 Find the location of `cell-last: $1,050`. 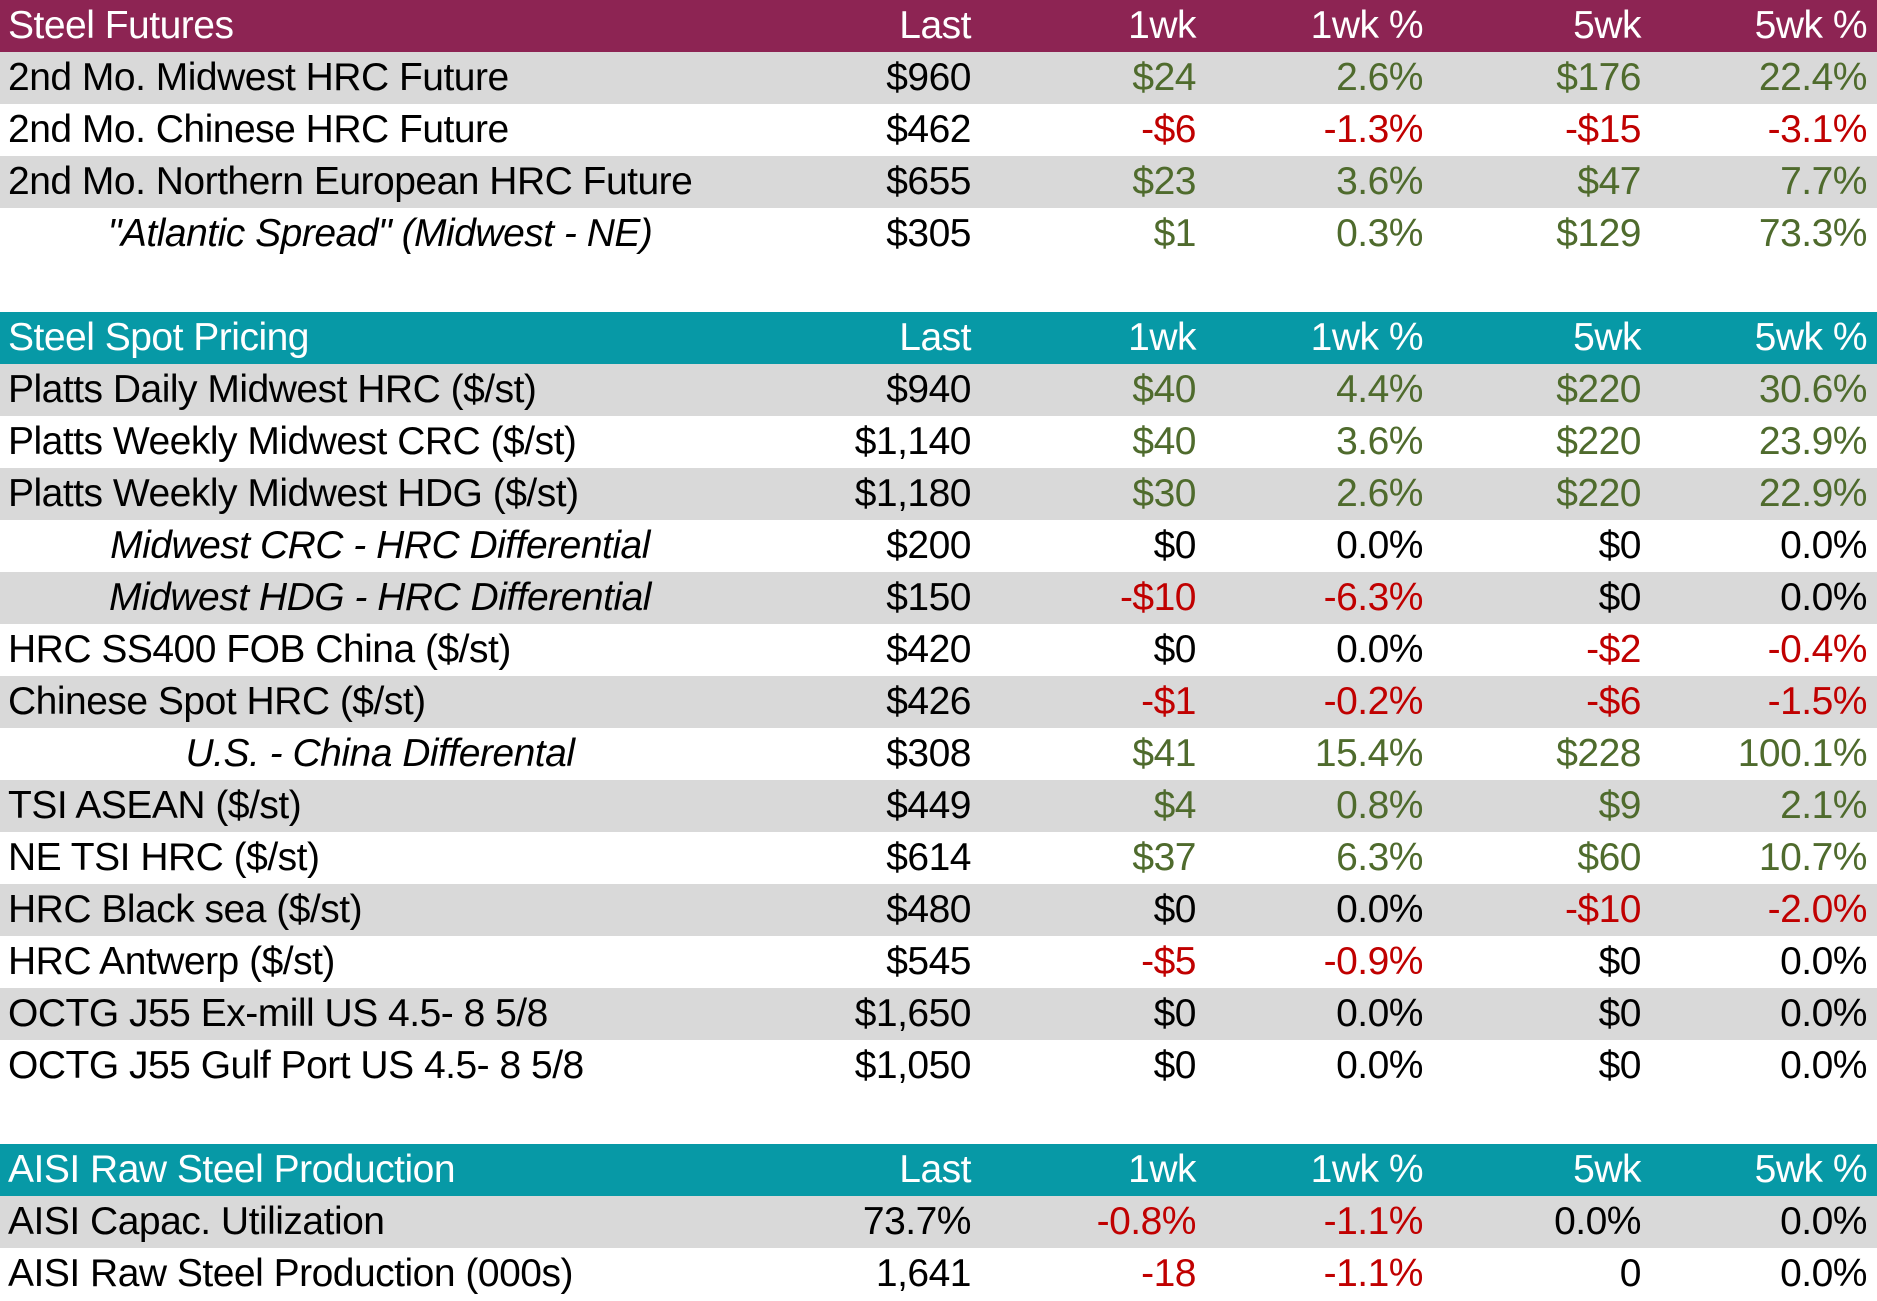

cell-last: $1,050 is located at coordinates (913, 1065).